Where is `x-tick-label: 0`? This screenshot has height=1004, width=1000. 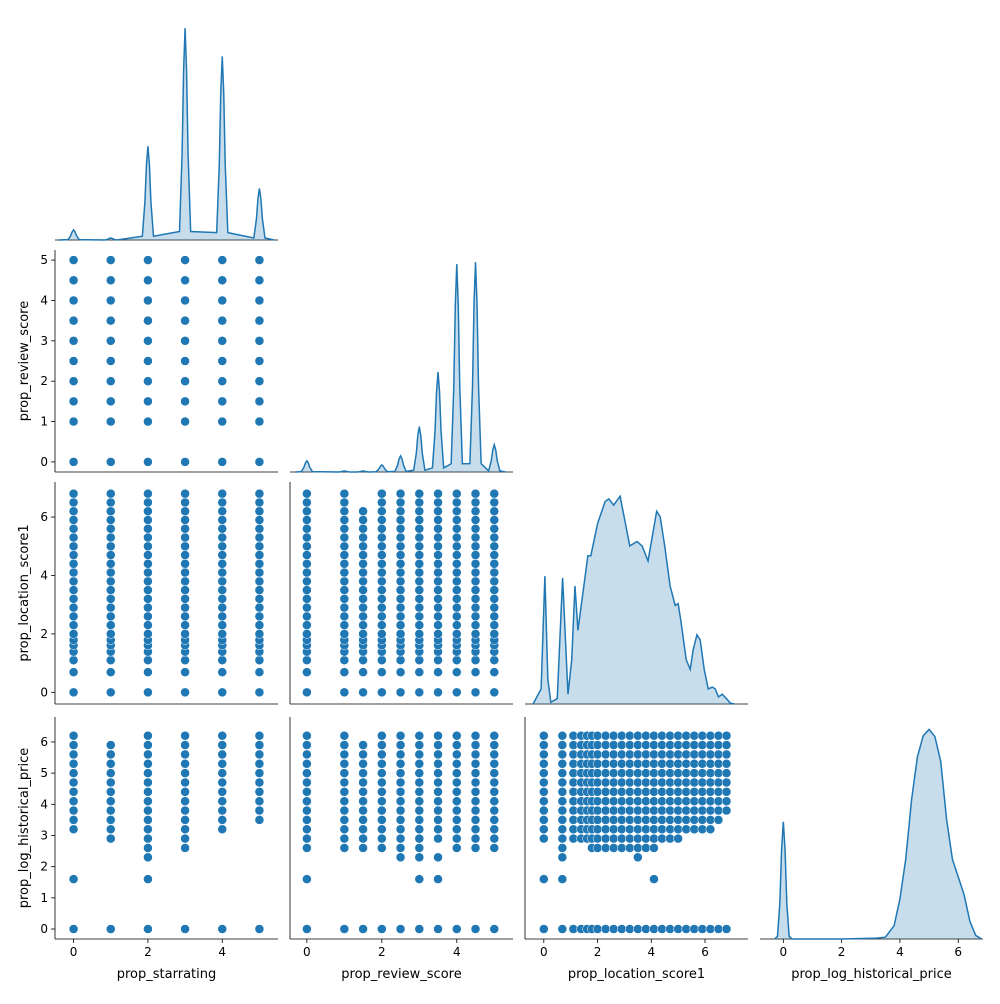 x-tick-label: 0 is located at coordinates (783, 952).